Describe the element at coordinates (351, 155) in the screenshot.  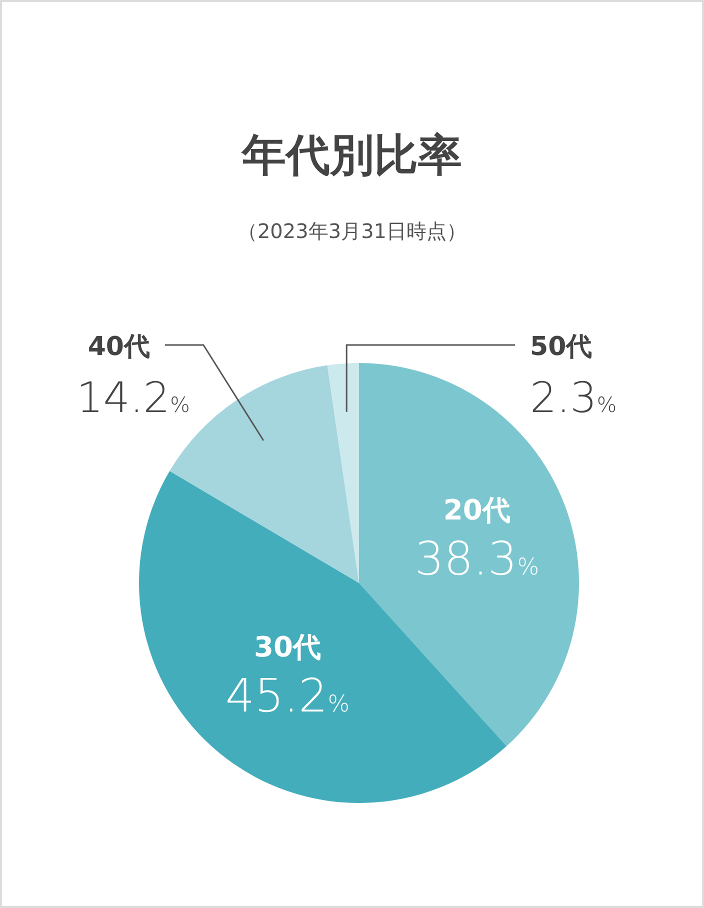
I see `chart-title: 年代別比率` at that location.